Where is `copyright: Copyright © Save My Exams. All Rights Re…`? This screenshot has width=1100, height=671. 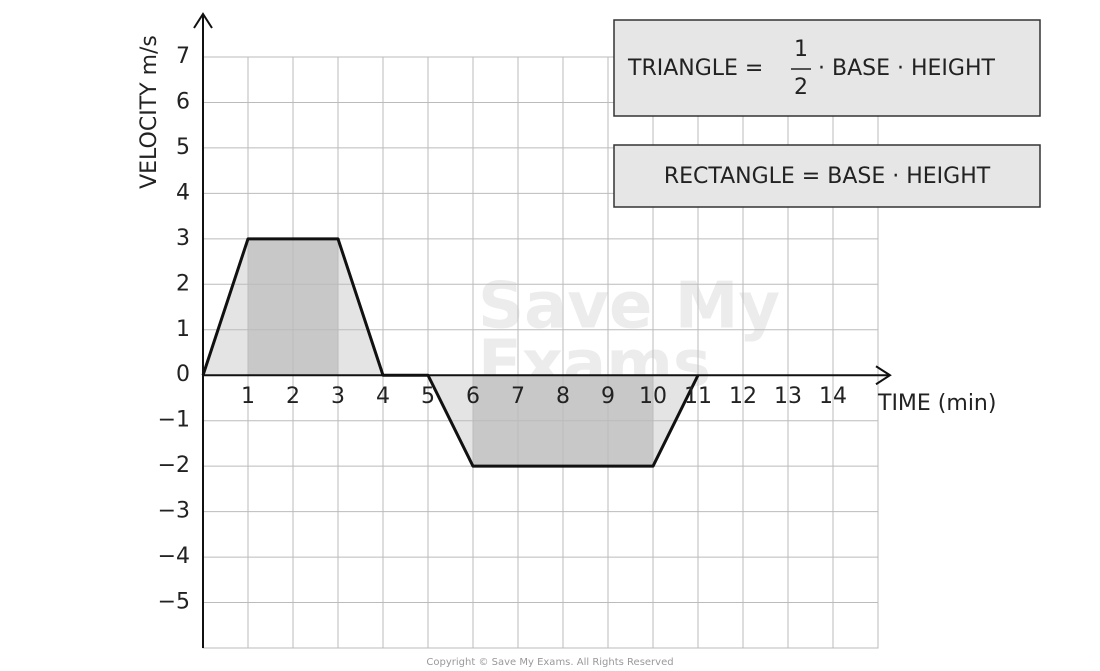
copyright: Copyright © Save My Exams. All Rights Re… is located at coordinates (549, 662).